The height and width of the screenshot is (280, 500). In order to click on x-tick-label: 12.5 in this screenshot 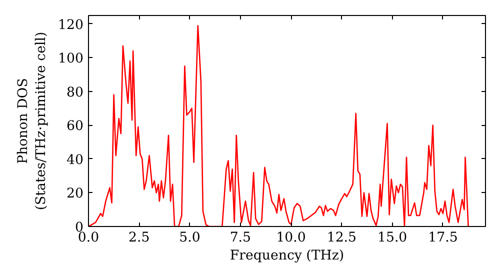, I will do `click(341, 238)`.